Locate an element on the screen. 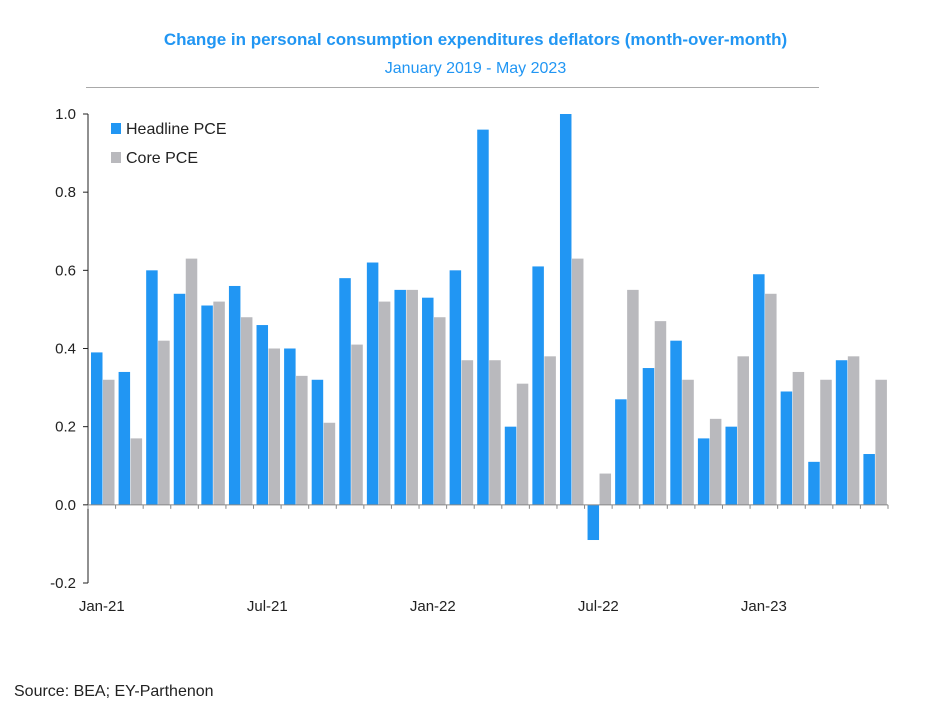  y-tick-label: 0.8 is located at coordinates (65, 192).